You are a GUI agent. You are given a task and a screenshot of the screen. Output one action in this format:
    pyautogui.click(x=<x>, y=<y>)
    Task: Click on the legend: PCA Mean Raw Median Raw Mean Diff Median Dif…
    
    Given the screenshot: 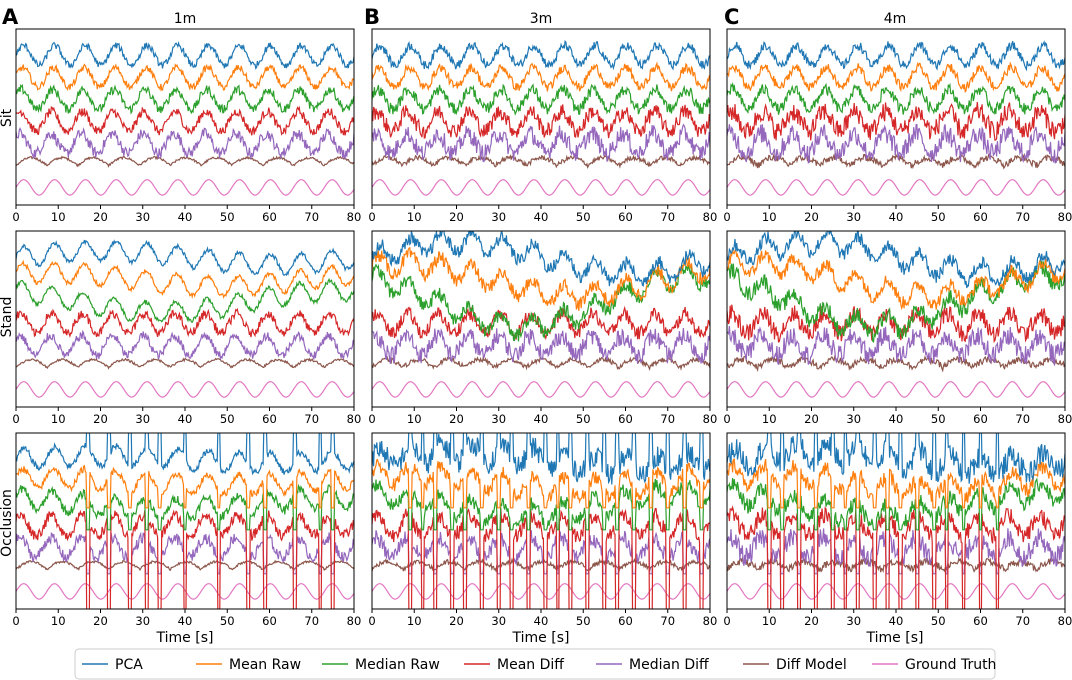 What is the action you would take?
    pyautogui.click(x=535, y=664)
    